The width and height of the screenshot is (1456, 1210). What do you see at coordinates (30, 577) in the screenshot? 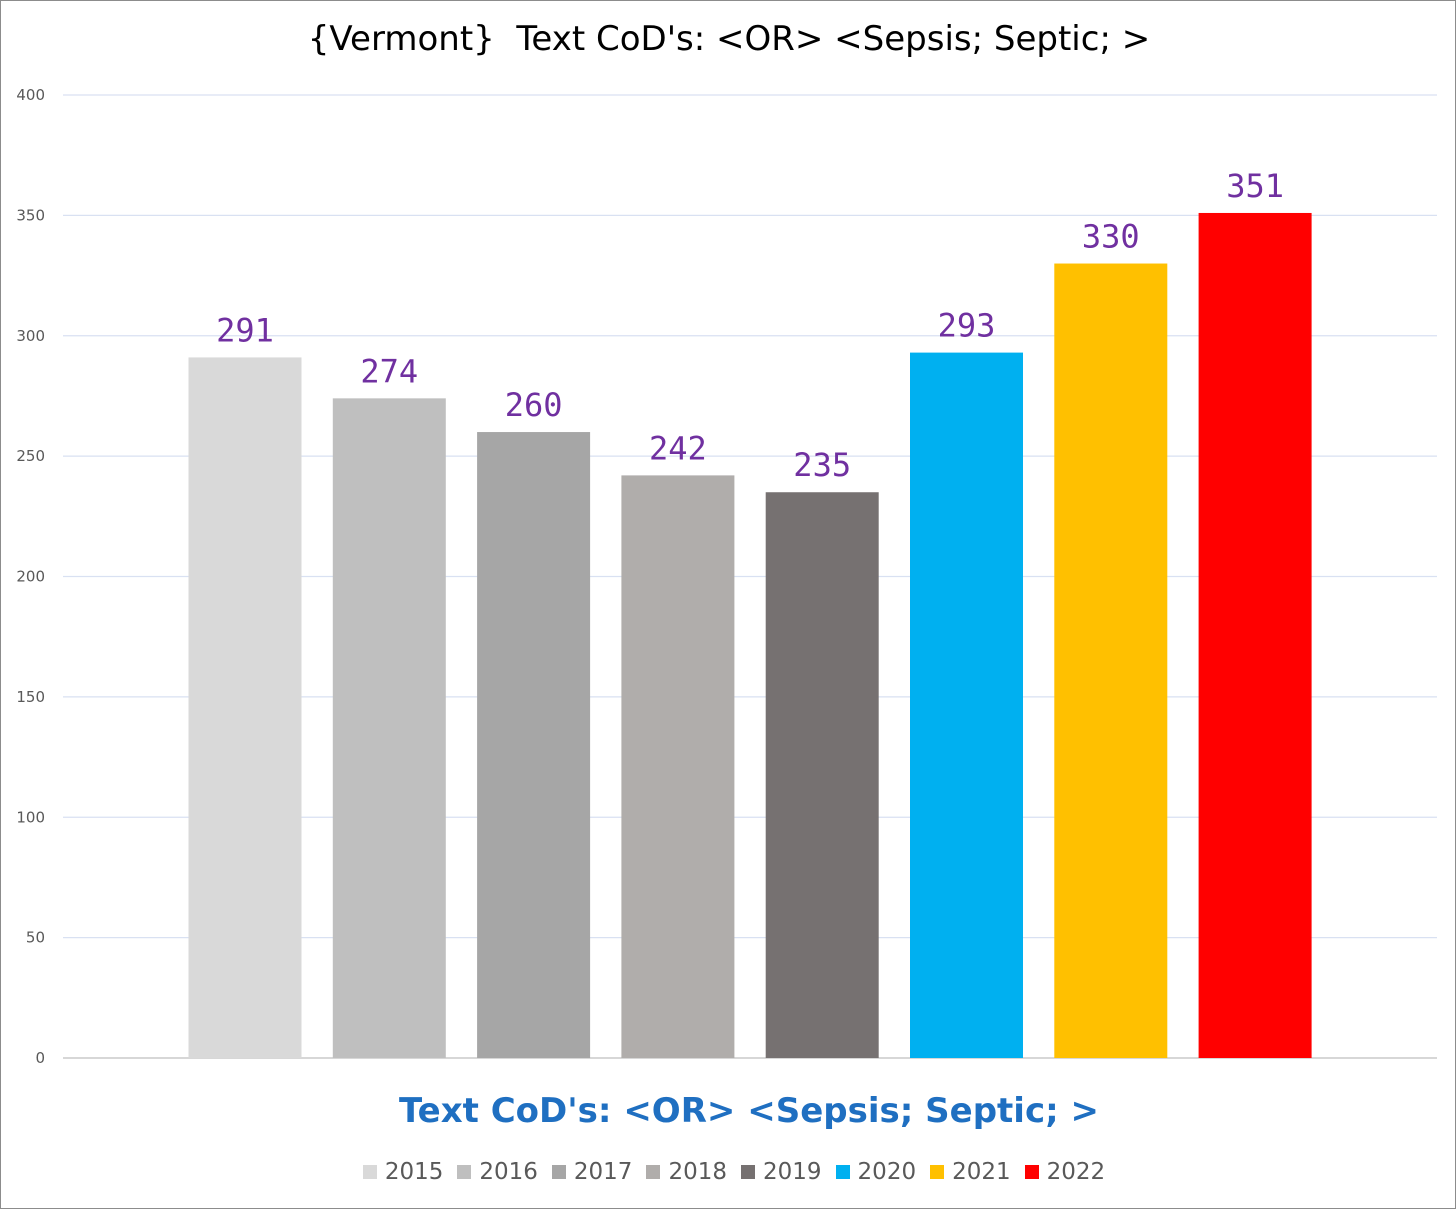
I see `y-tick-label: 200` at bounding box center [30, 577].